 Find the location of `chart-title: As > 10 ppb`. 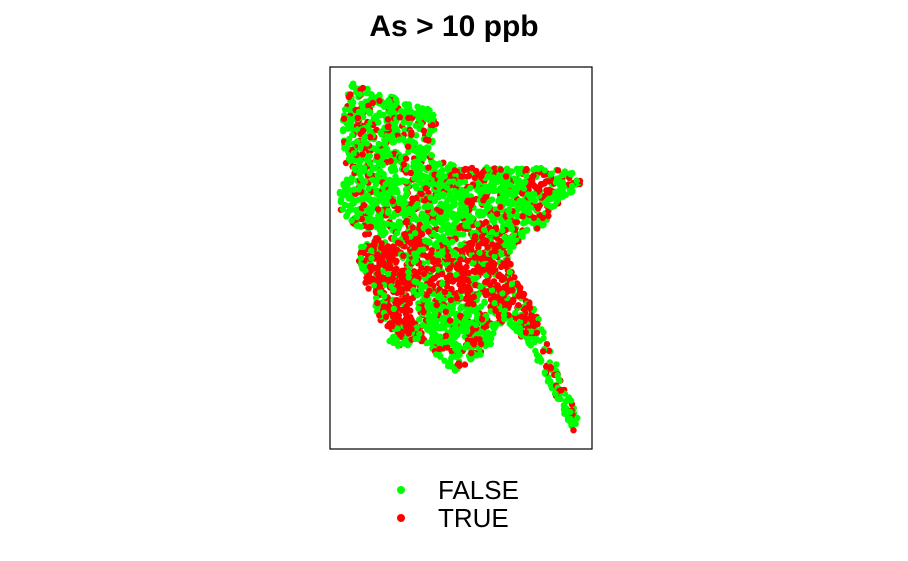

chart-title: As > 10 ppb is located at coordinates (454, 26).